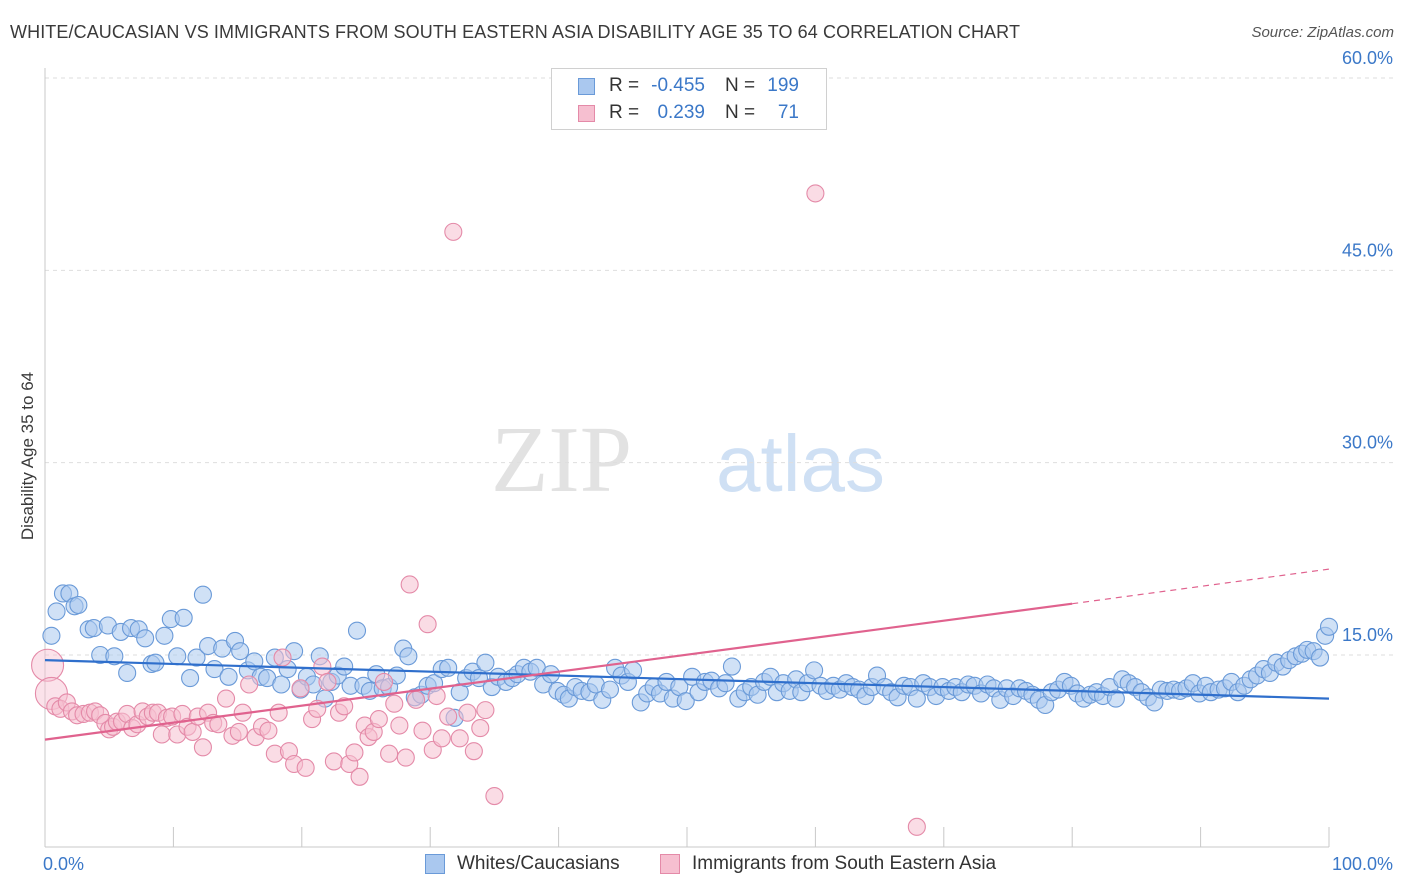 The image size is (1406, 892). I want to click on whites-trend-line, so click(687, 679).